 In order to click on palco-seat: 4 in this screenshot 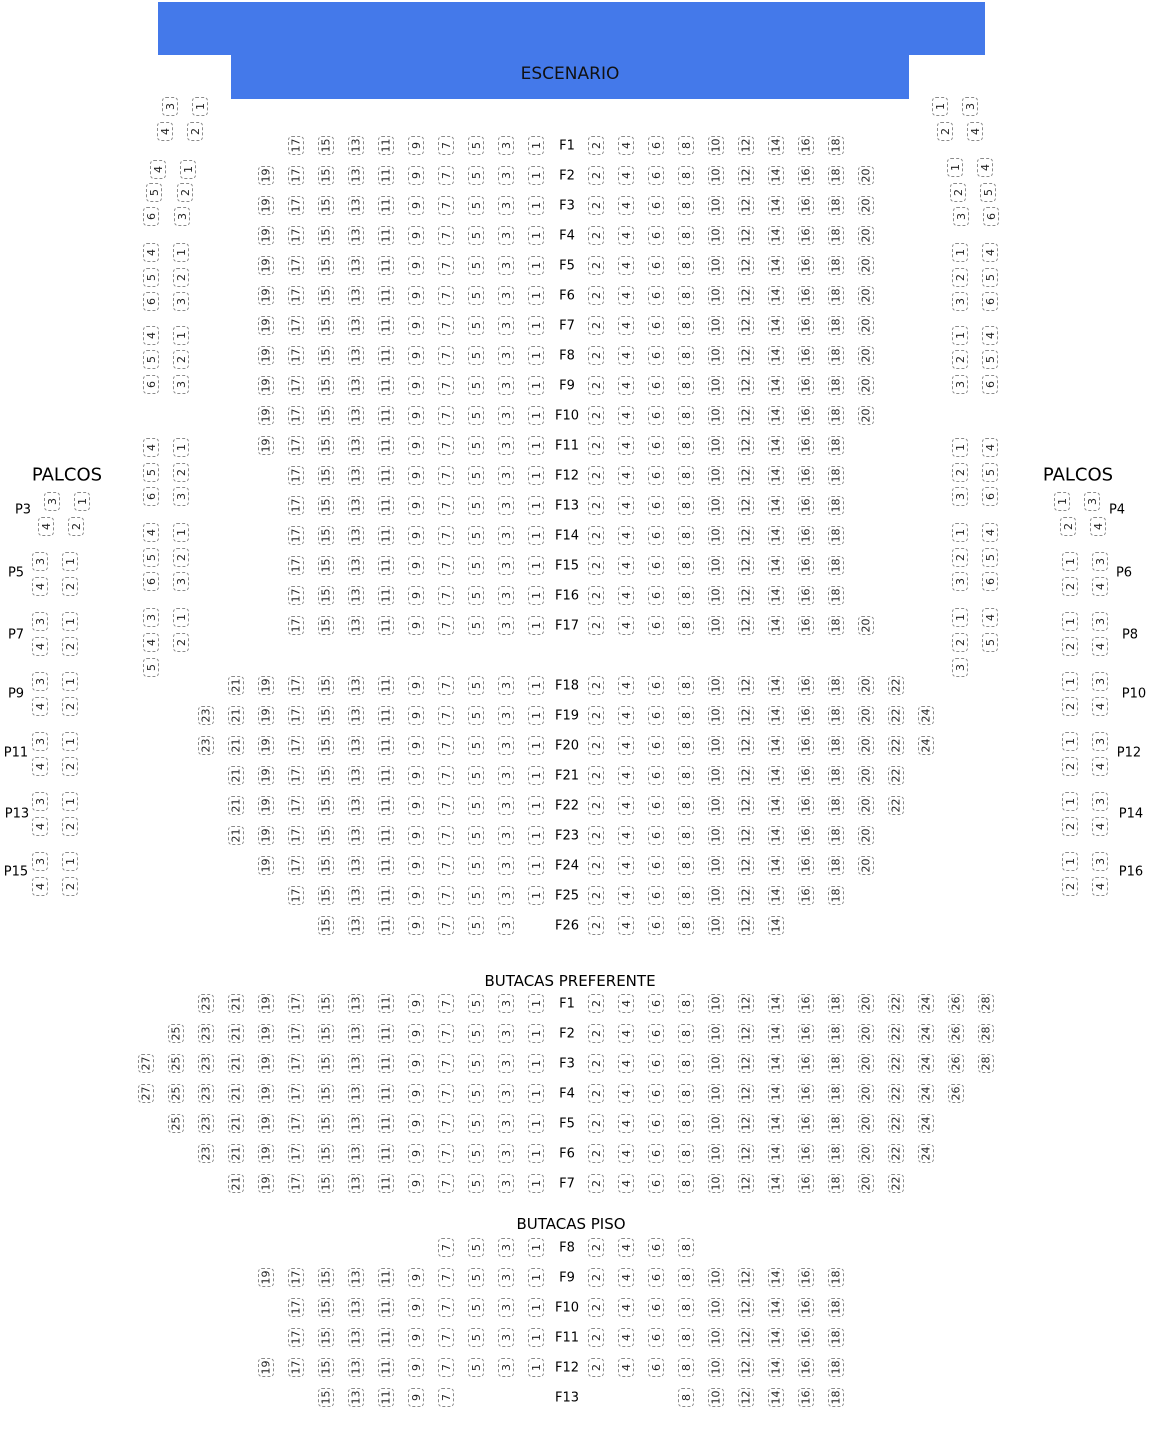, I will do `click(1100, 886)`.